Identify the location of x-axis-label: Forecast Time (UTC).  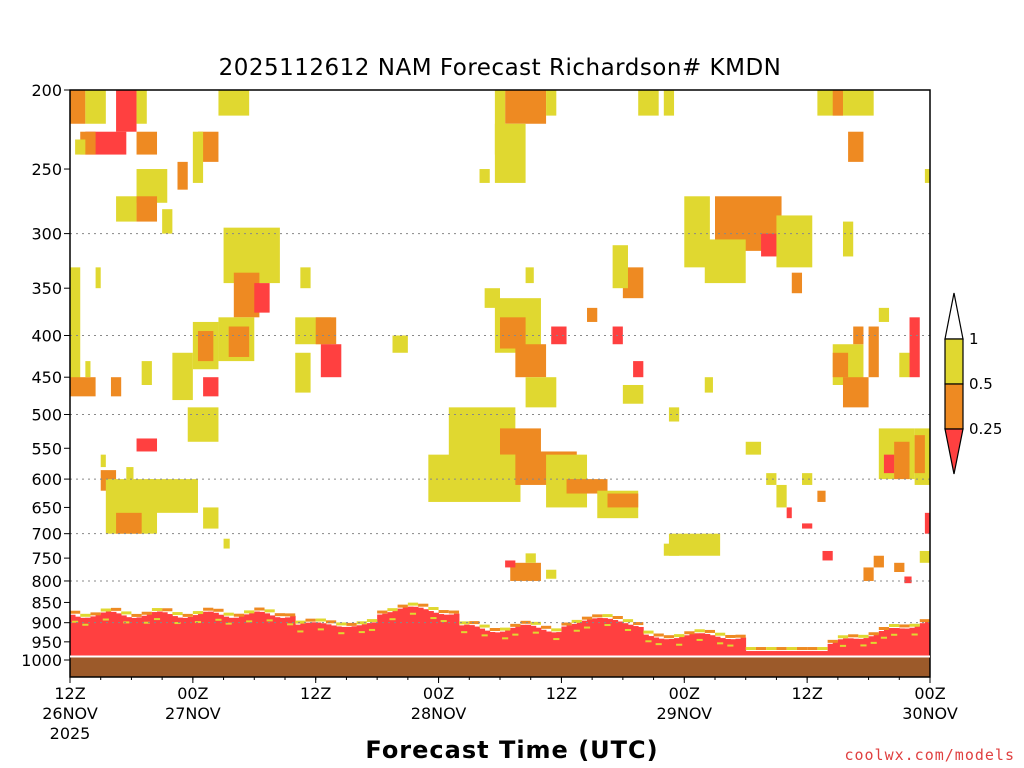
(511, 750).